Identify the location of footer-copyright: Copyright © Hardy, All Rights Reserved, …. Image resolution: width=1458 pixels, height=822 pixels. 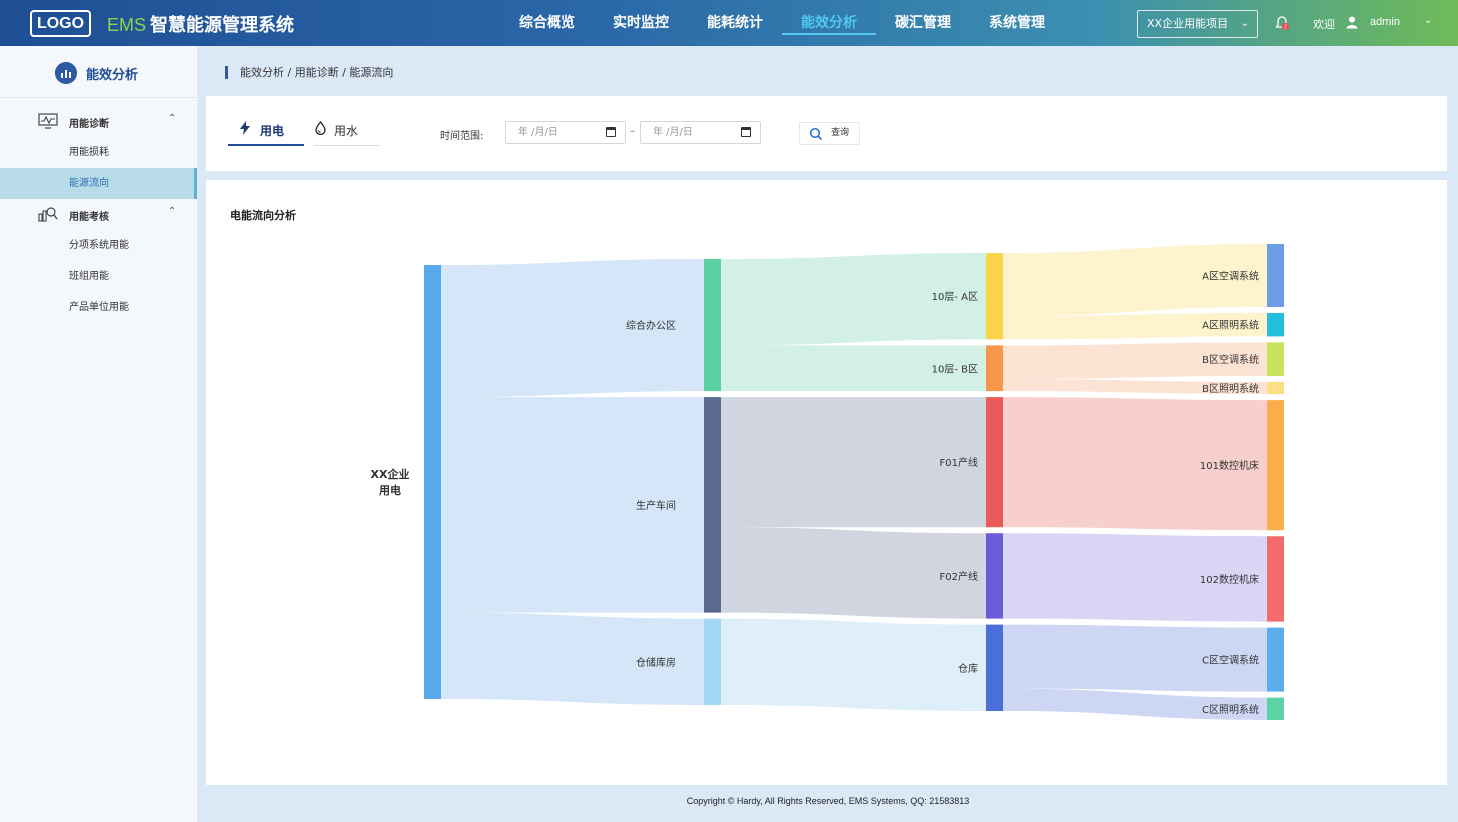
(828, 801).